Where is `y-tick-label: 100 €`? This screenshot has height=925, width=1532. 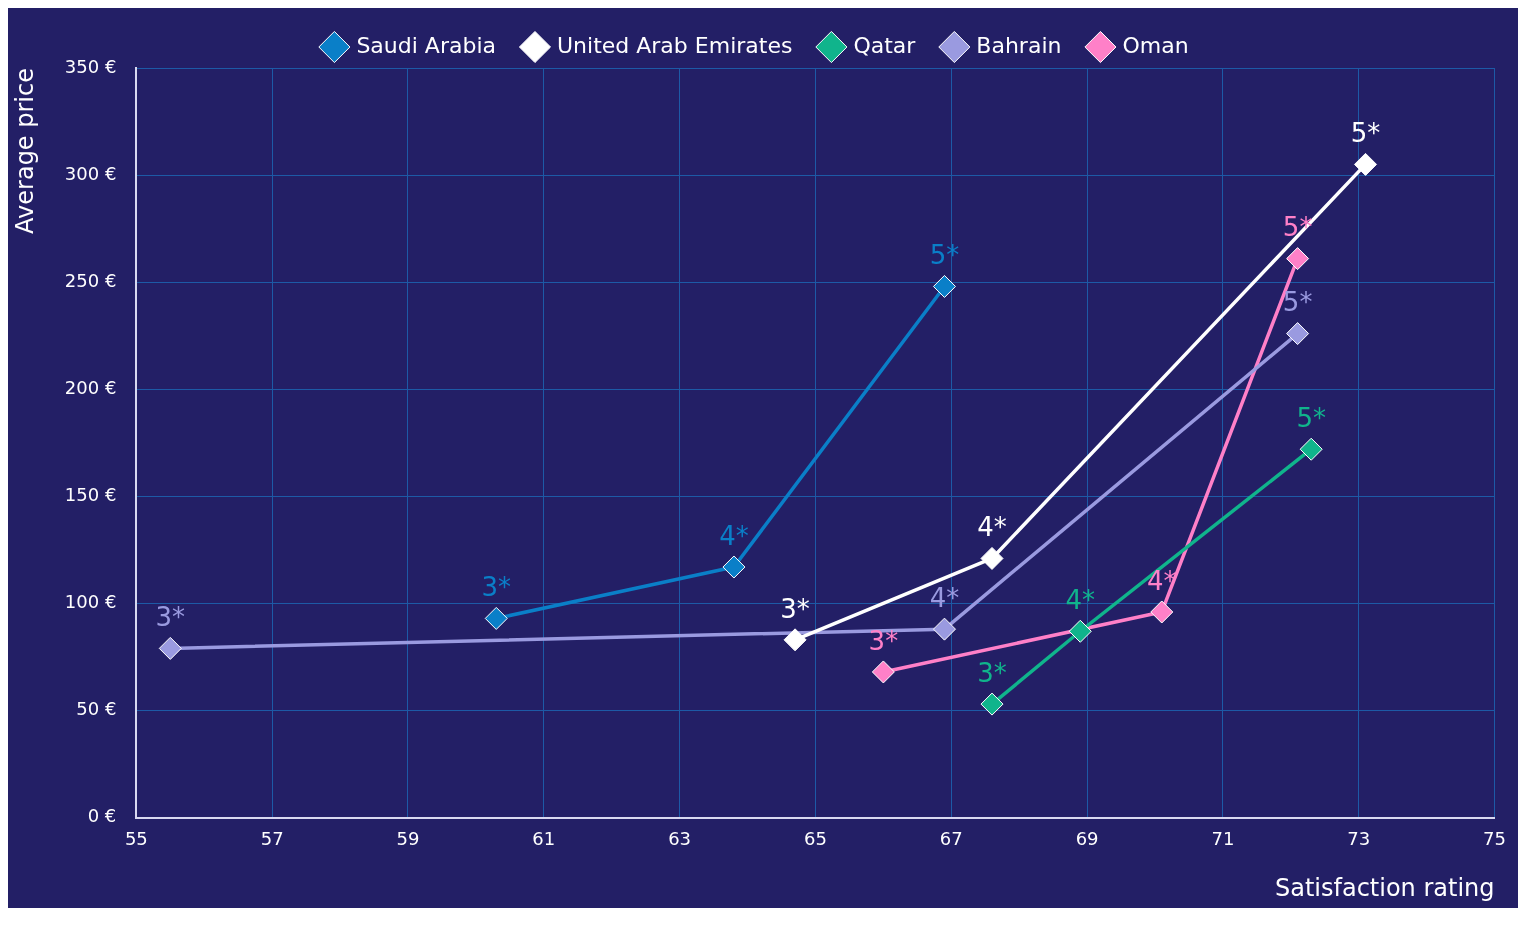
y-tick-label: 100 € is located at coordinates (90, 602).